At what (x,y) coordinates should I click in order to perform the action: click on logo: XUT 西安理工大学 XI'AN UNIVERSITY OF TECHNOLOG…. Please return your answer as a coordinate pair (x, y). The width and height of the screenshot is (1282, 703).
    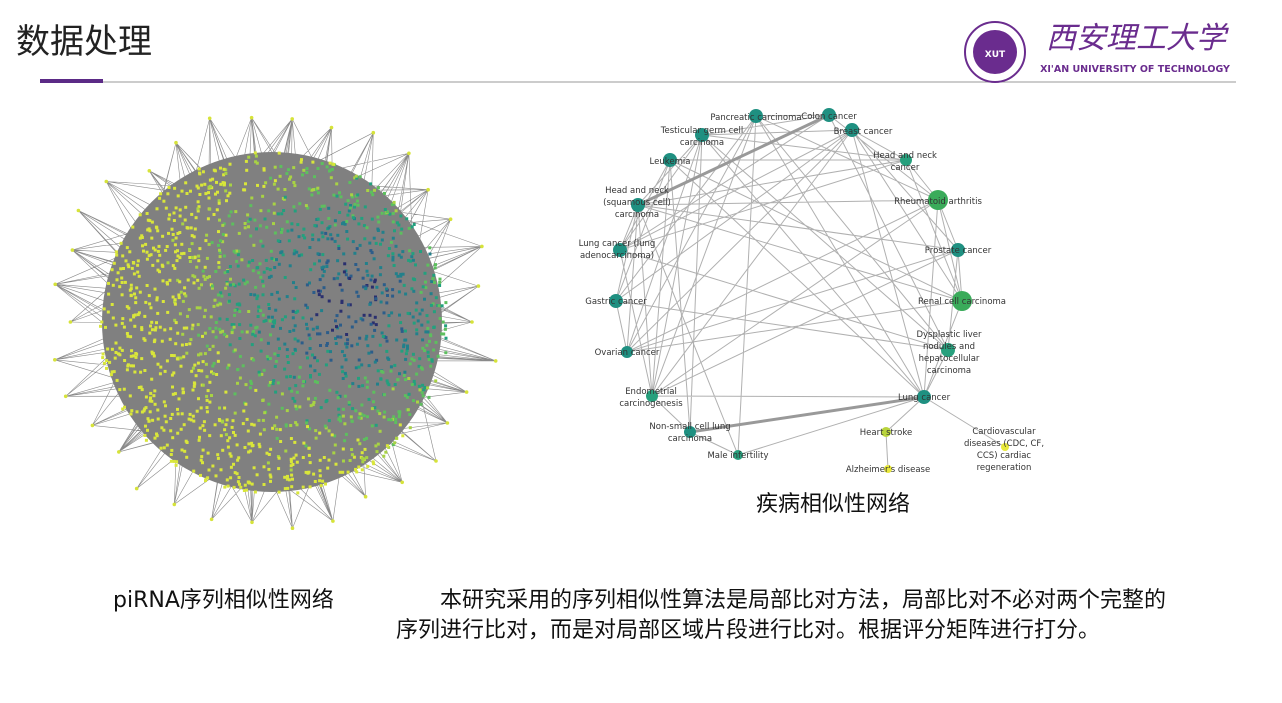
    Looking at the image, I should click on (1097, 52).